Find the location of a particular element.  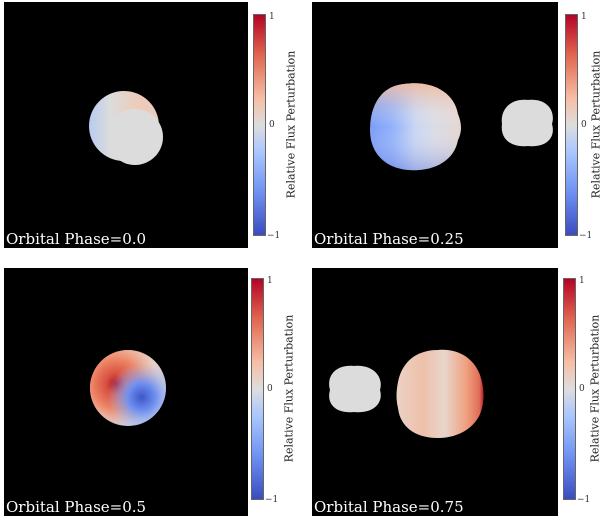

phase-label: Orbital Phase=0.5 is located at coordinates (76, 507).